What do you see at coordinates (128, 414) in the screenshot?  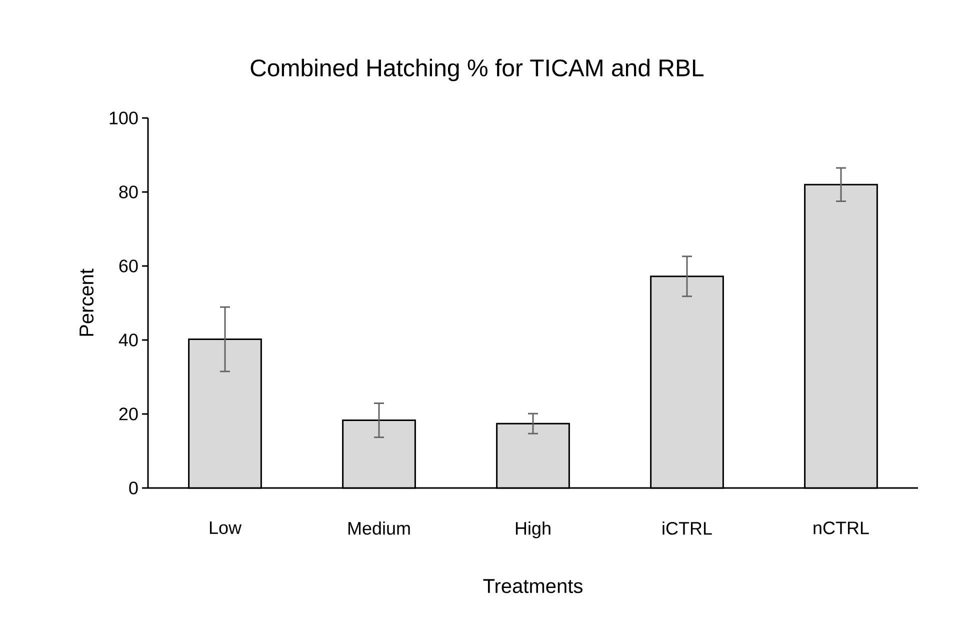 I see `y-tick-label: 20` at bounding box center [128, 414].